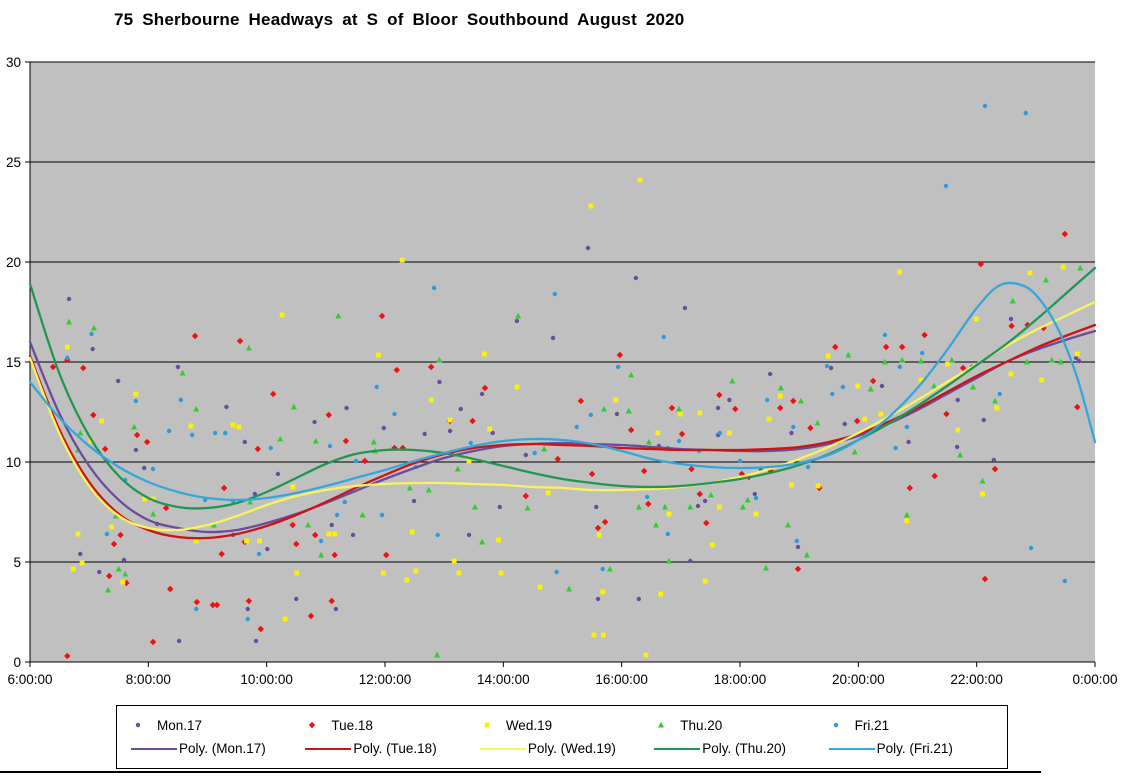 This screenshot has height=784, width=1129. Describe the element at coordinates (222, 749) in the screenshot. I see `legend-label: Poly. (Mon.17)` at that location.